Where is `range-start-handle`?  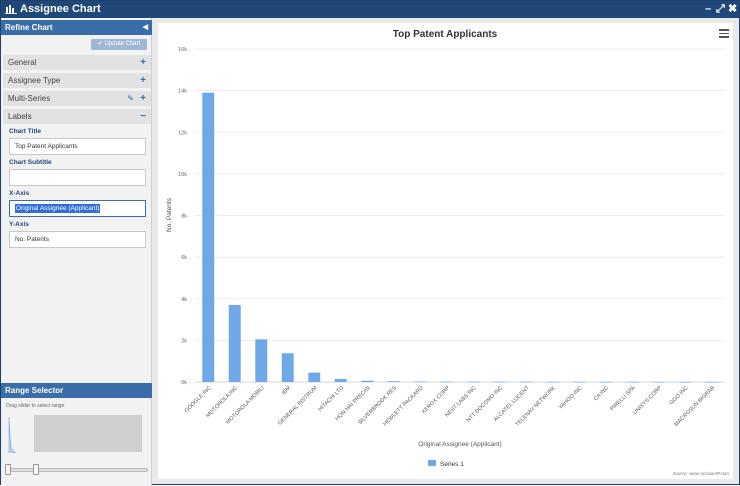
range-start-handle is located at coordinates (8, 469).